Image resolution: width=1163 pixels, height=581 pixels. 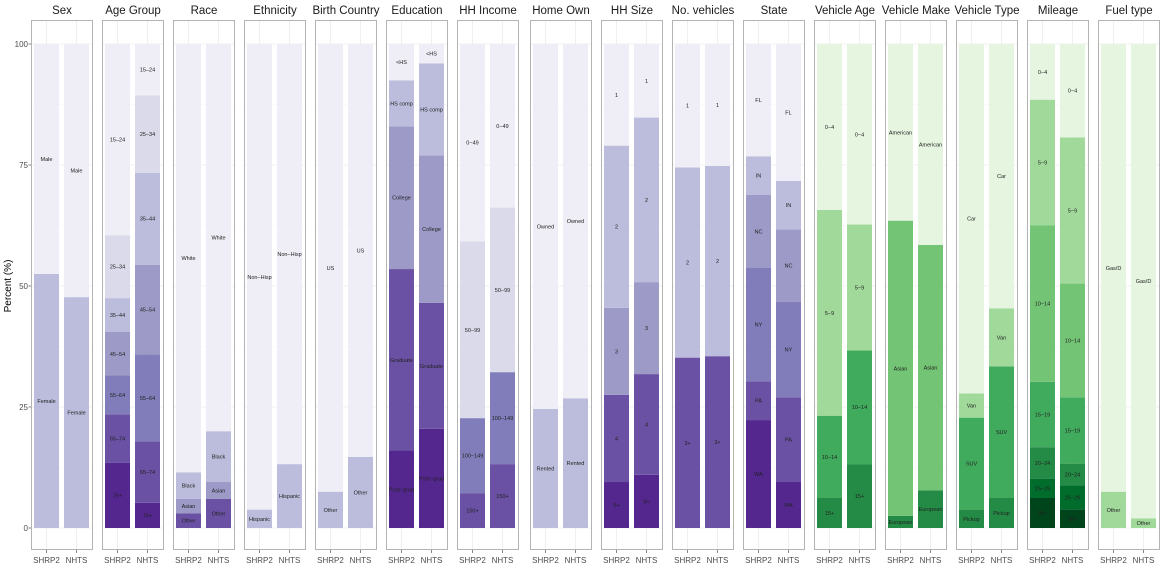 What do you see at coordinates (561, 11) in the screenshot?
I see `facet-title: Home Own` at bounding box center [561, 11].